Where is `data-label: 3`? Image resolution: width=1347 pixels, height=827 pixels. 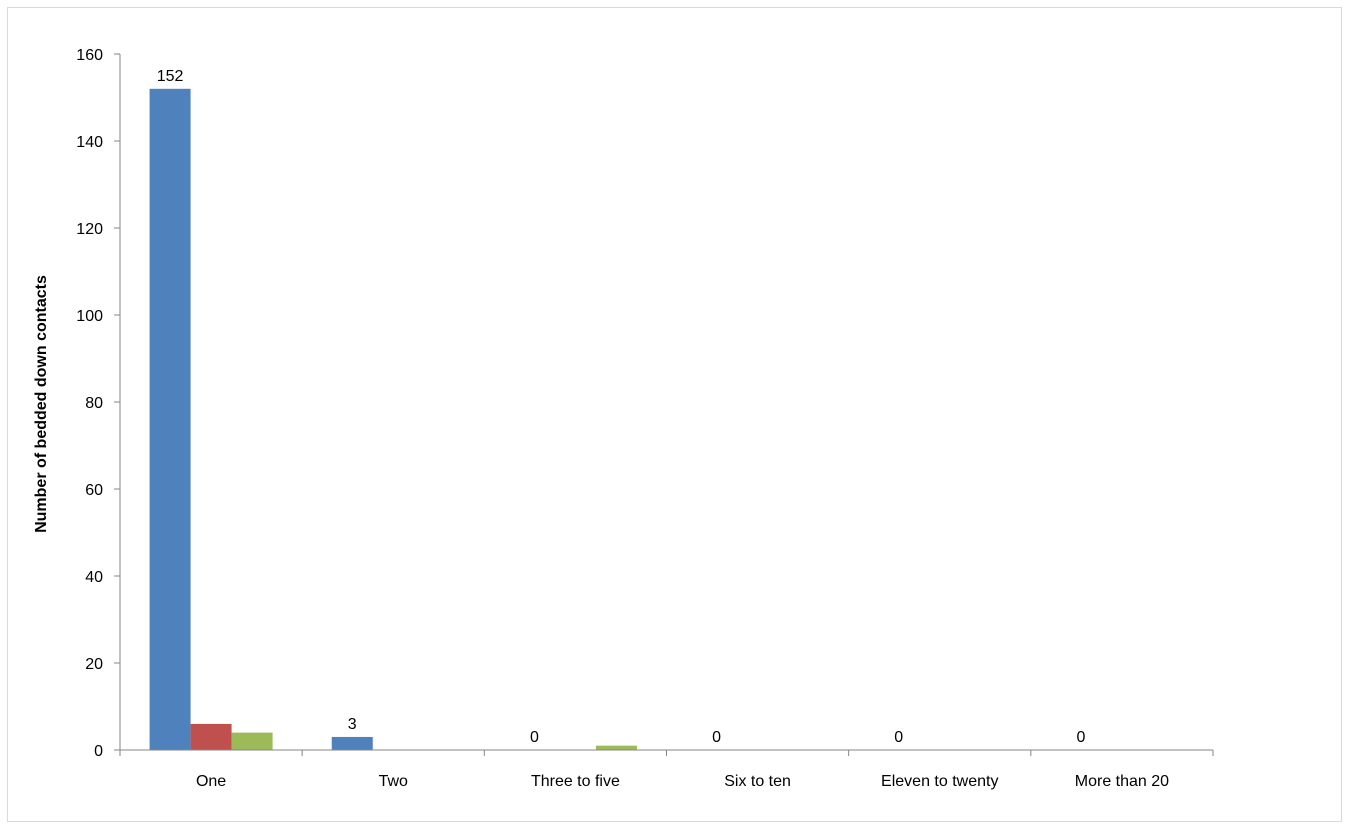
data-label: 3 is located at coordinates (352, 724).